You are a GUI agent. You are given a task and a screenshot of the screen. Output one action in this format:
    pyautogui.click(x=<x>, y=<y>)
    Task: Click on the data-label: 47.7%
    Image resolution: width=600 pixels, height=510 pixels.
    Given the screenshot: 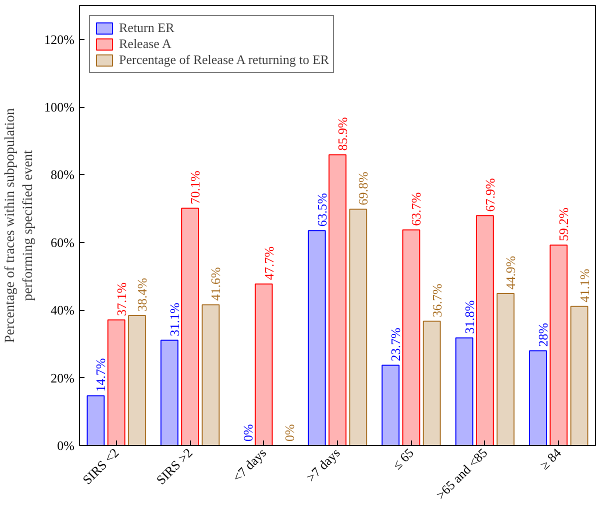 What is the action you would take?
    pyautogui.click(x=268, y=263)
    